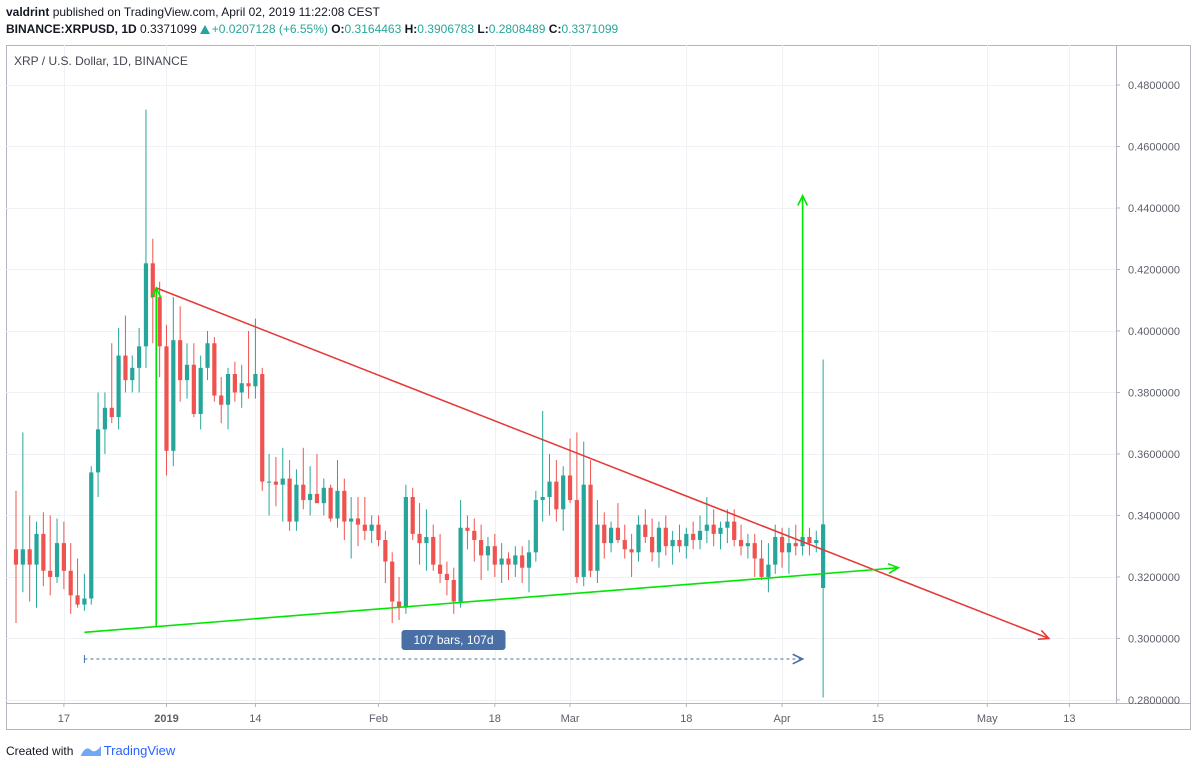 The height and width of the screenshot is (768, 1197). Describe the element at coordinates (28, 12) in the screenshot. I see `author-name: valdrint` at that location.